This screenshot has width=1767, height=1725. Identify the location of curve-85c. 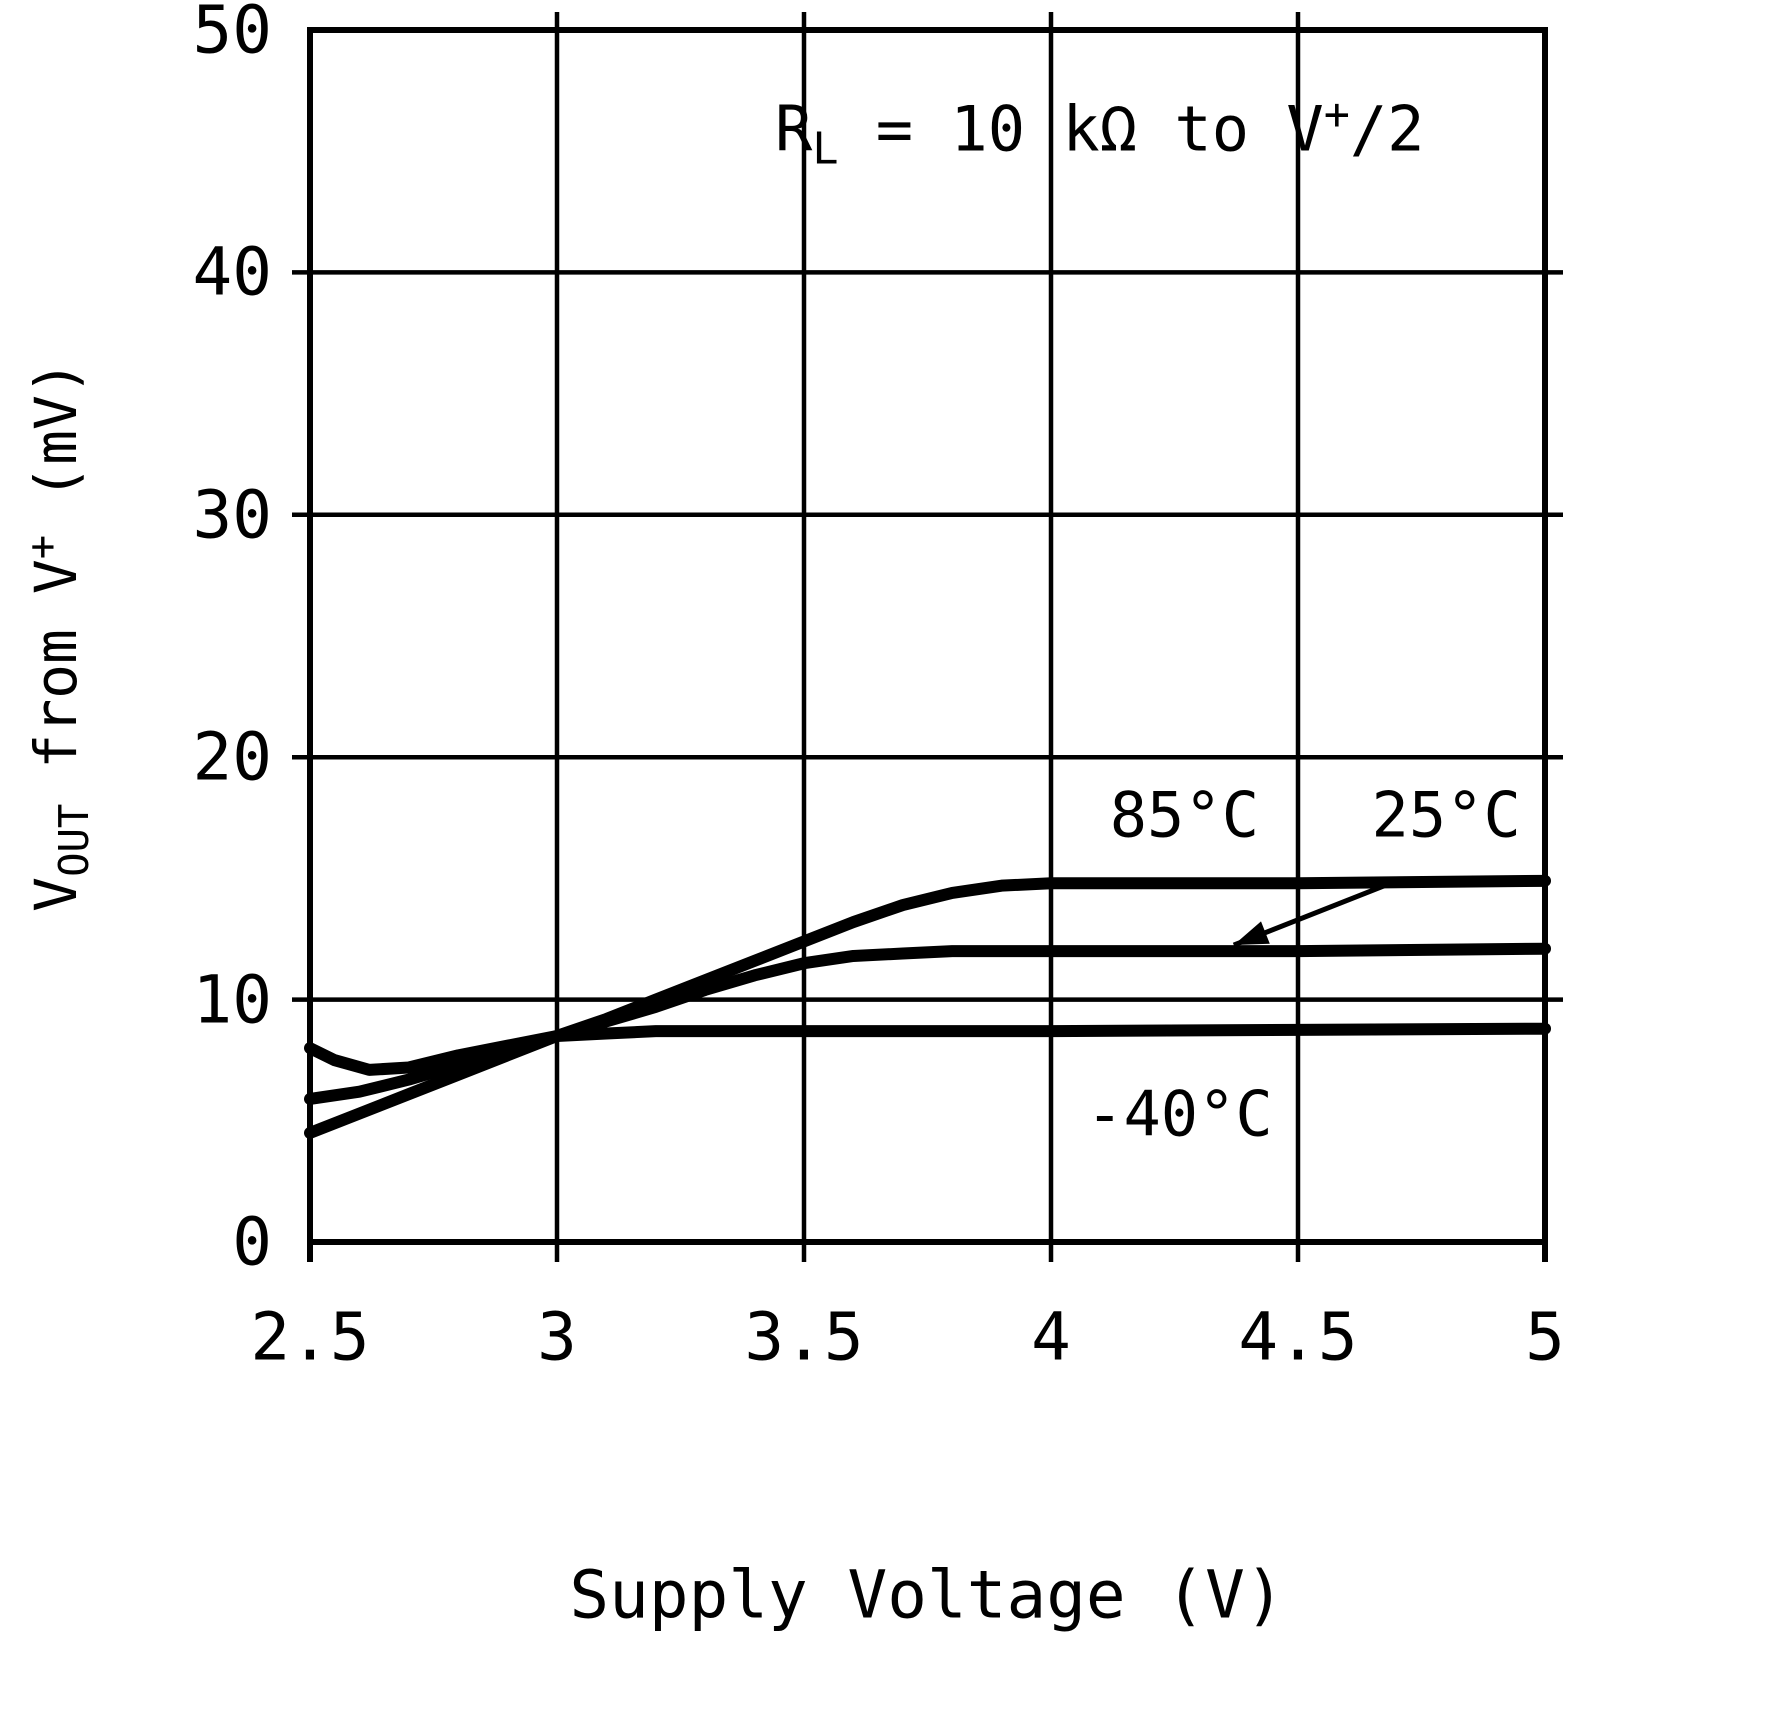
(927, 1006).